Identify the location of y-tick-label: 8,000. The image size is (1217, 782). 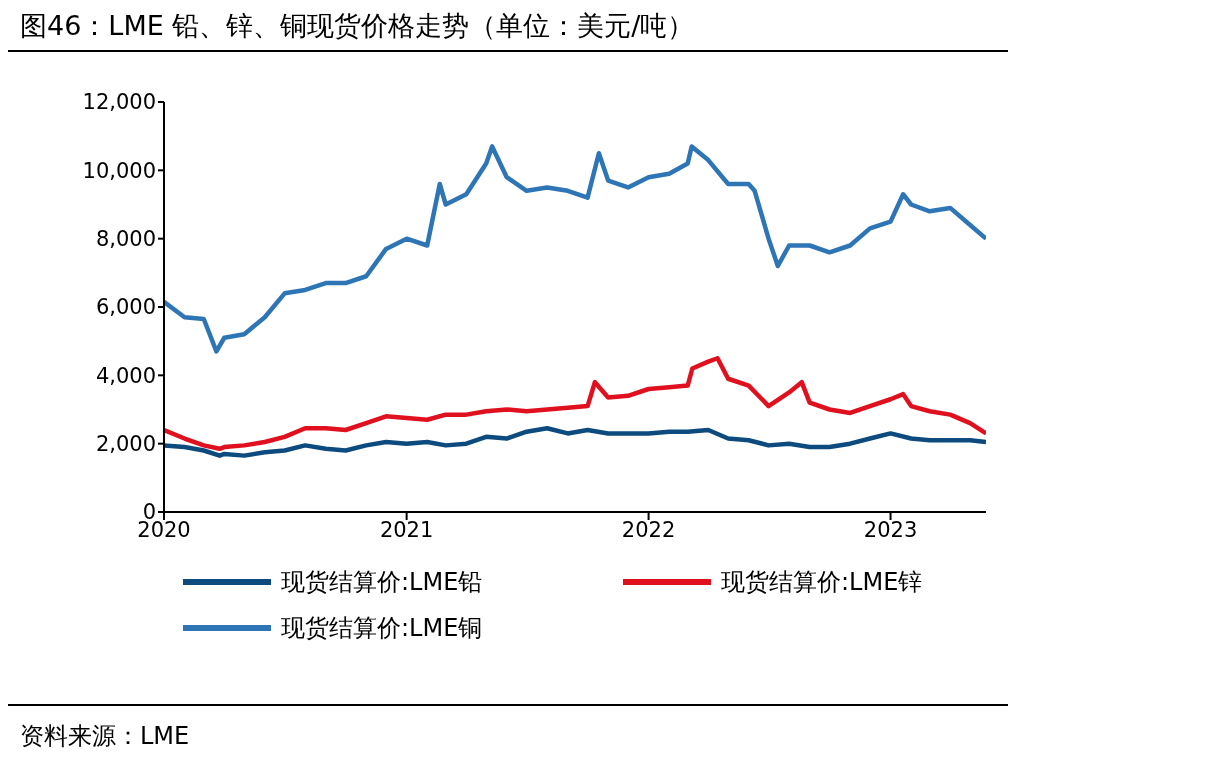
(125, 239).